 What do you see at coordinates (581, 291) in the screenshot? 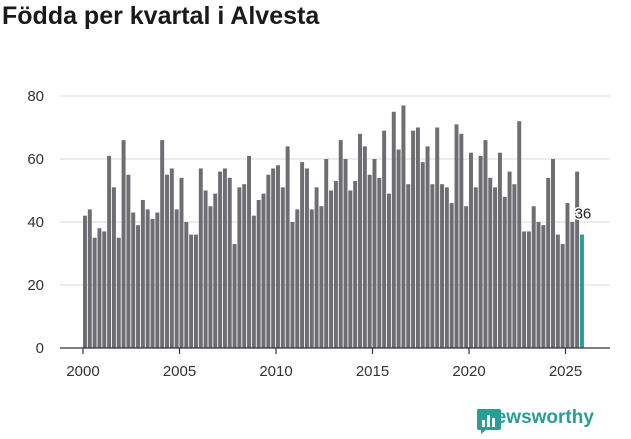
I see `bar-latest` at bounding box center [581, 291].